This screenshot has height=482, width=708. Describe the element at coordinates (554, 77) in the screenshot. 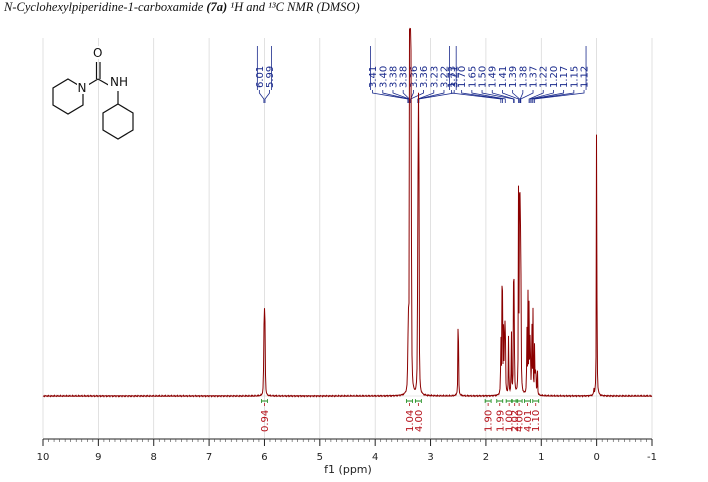

I see `peak-label: 1.20` at that location.